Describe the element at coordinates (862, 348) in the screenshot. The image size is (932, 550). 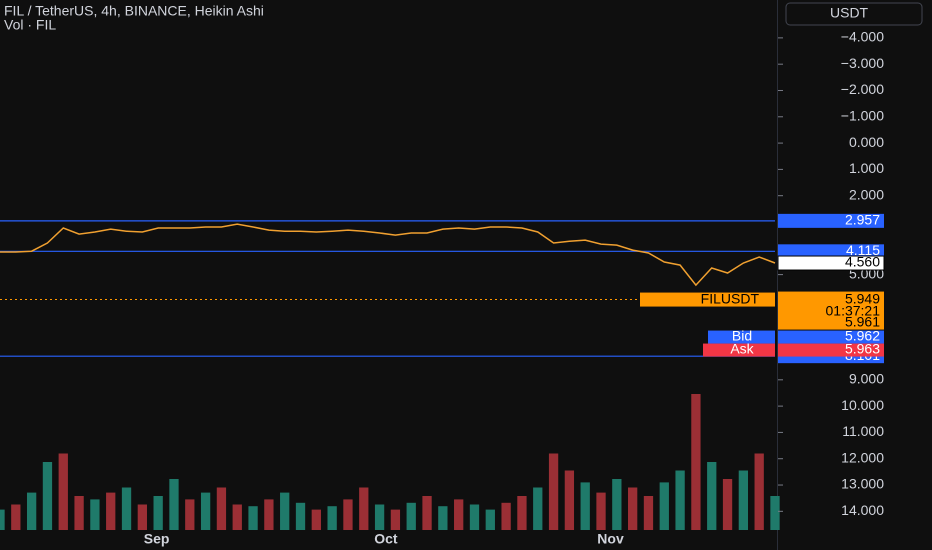
I see `ask-label: 5.963` at that location.